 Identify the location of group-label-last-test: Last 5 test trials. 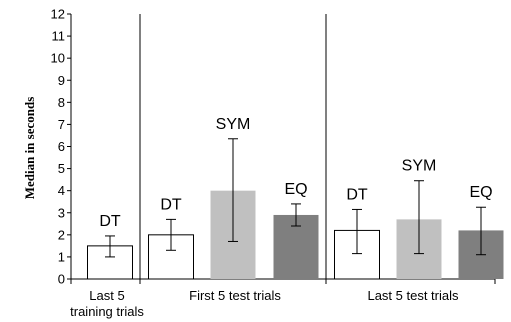
(413, 296).